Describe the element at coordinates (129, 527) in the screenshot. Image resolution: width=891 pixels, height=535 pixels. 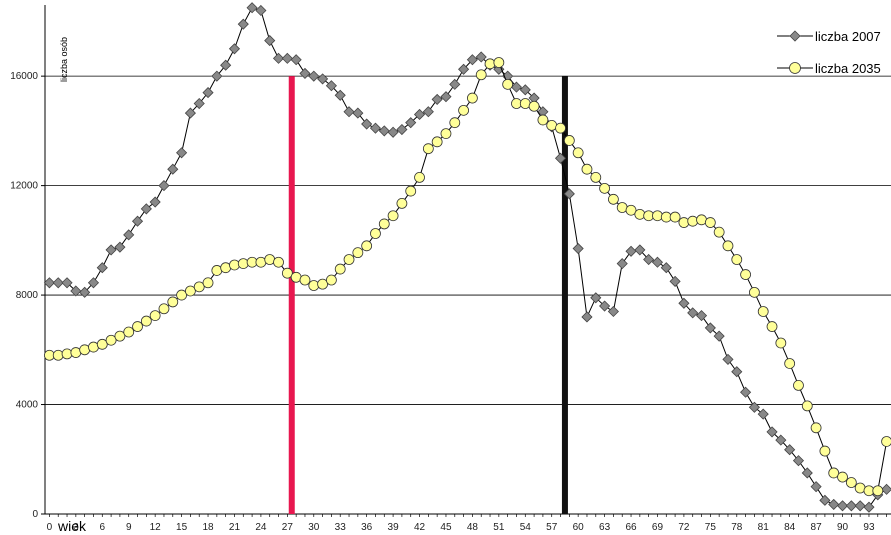
I see `x-tick-label: 9` at that location.